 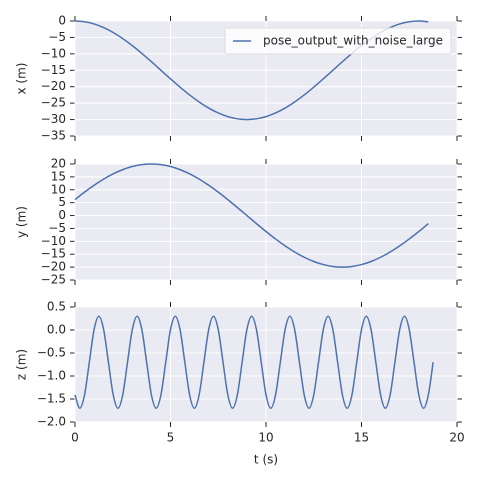 I want to click on y-axis-label: x (m), so click(x=22, y=79).